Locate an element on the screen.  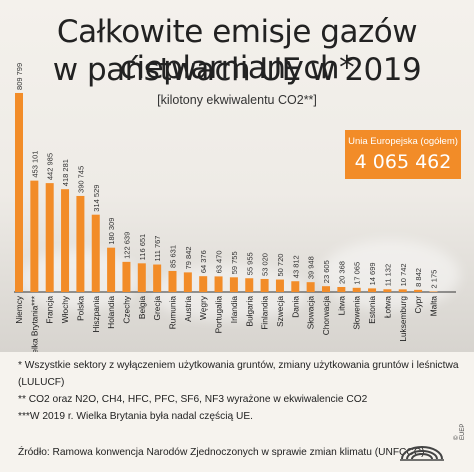
category-label: Holandia is located at coordinates (111, 312).